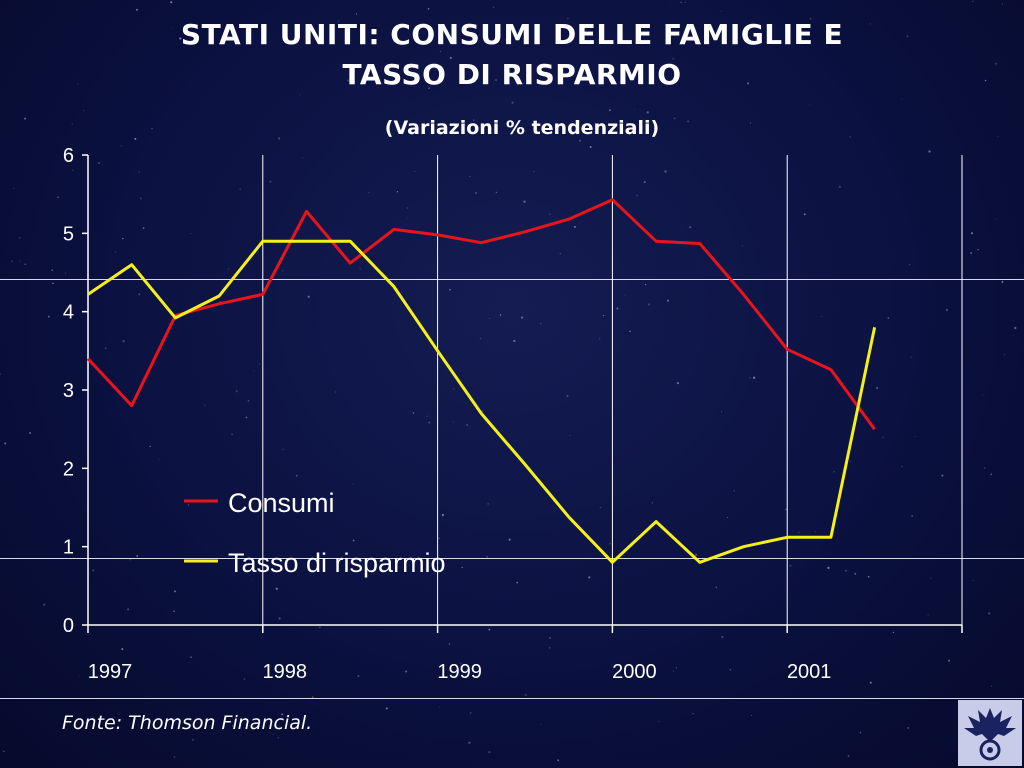 The width and height of the screenshot is (1024, 768). What do you see at coordinates (337, 563) in the screenshot?
I see `legend-item-tasso-di-risparmio-label: Tasso di risparmio` at bounding box center [337, 563].